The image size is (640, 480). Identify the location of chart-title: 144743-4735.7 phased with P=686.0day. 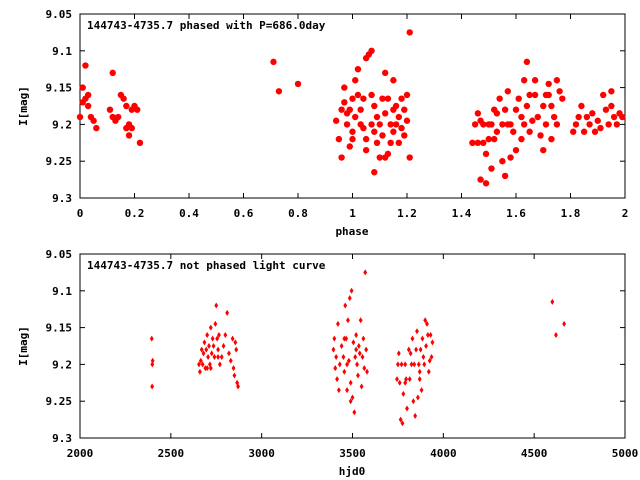
(206, 25).